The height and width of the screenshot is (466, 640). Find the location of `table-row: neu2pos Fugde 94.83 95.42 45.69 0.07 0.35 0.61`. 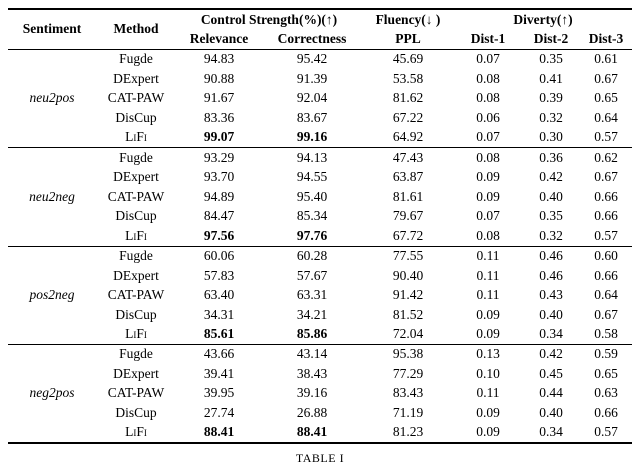

table-row: neu2pos Fugde 94.83 95.42 45.69 0.07 0.35 0.61 is located at coordinates (320, 77).